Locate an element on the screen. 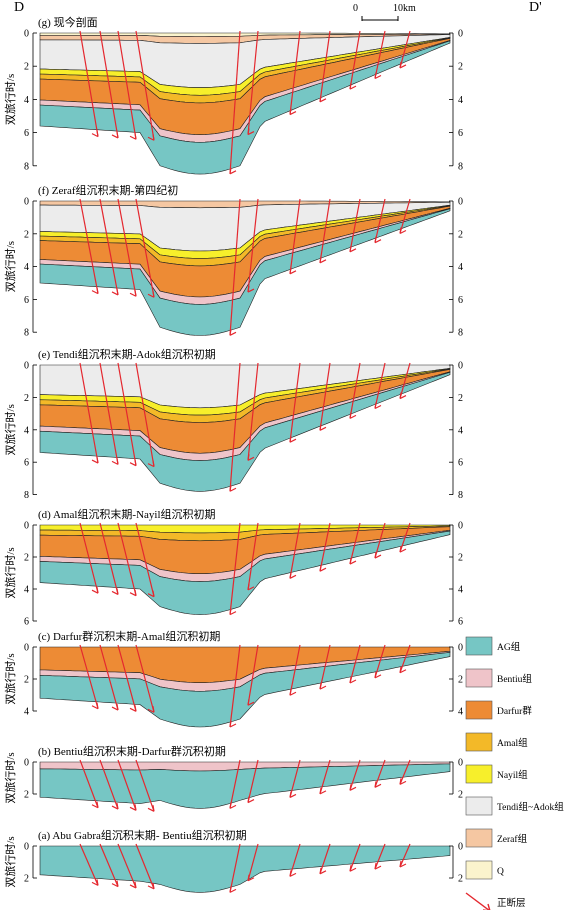 Image resolution: width=574 pixels, height=910 pixels. panel-title: (d) Amal组沉积末期-Nayil组沉积初期 is located at coordinates (127, 514).